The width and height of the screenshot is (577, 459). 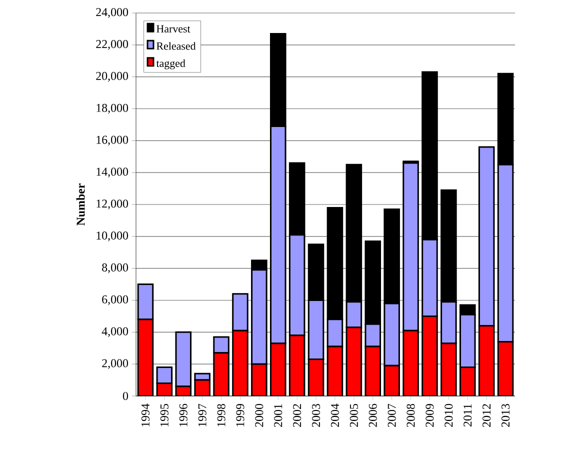 What do you see at coordinates (164, 415) in the screenshot?
I see `x-tick-label: 1995` at bounding box center [164, 415].